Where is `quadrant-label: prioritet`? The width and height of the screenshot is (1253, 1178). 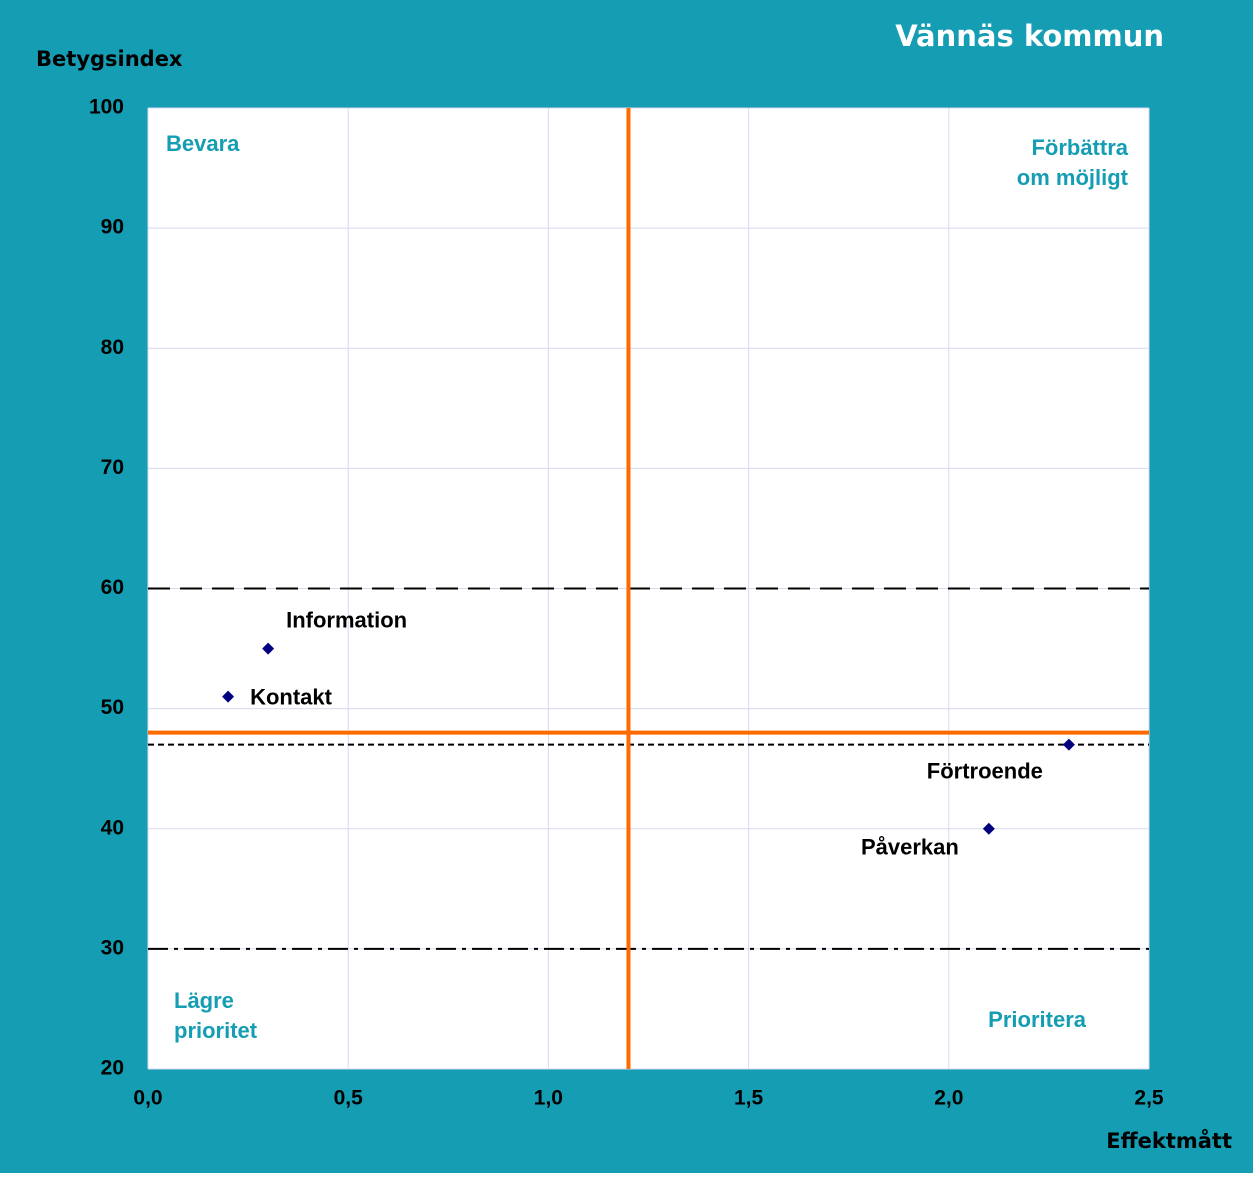
quadrant-label: prioritet is located at coordinates (216, 1030).